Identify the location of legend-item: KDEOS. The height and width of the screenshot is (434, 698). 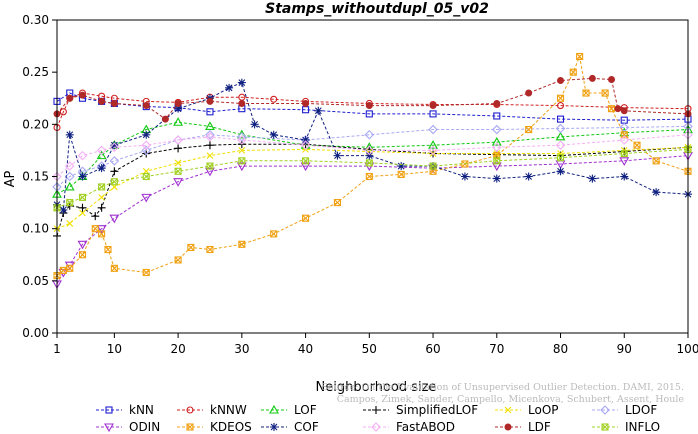
(214, 427).